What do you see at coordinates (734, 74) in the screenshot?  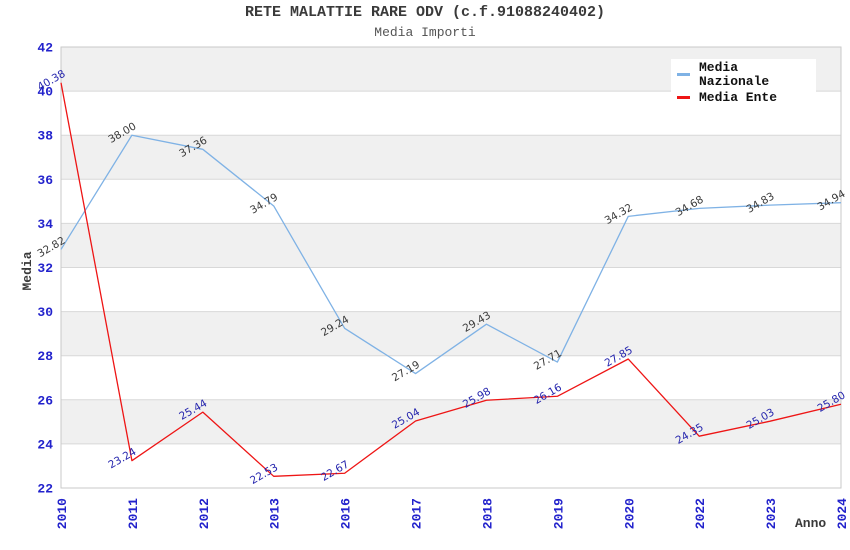 I see `legend-label: Media Nazionale` at bounding box center [734, 74].